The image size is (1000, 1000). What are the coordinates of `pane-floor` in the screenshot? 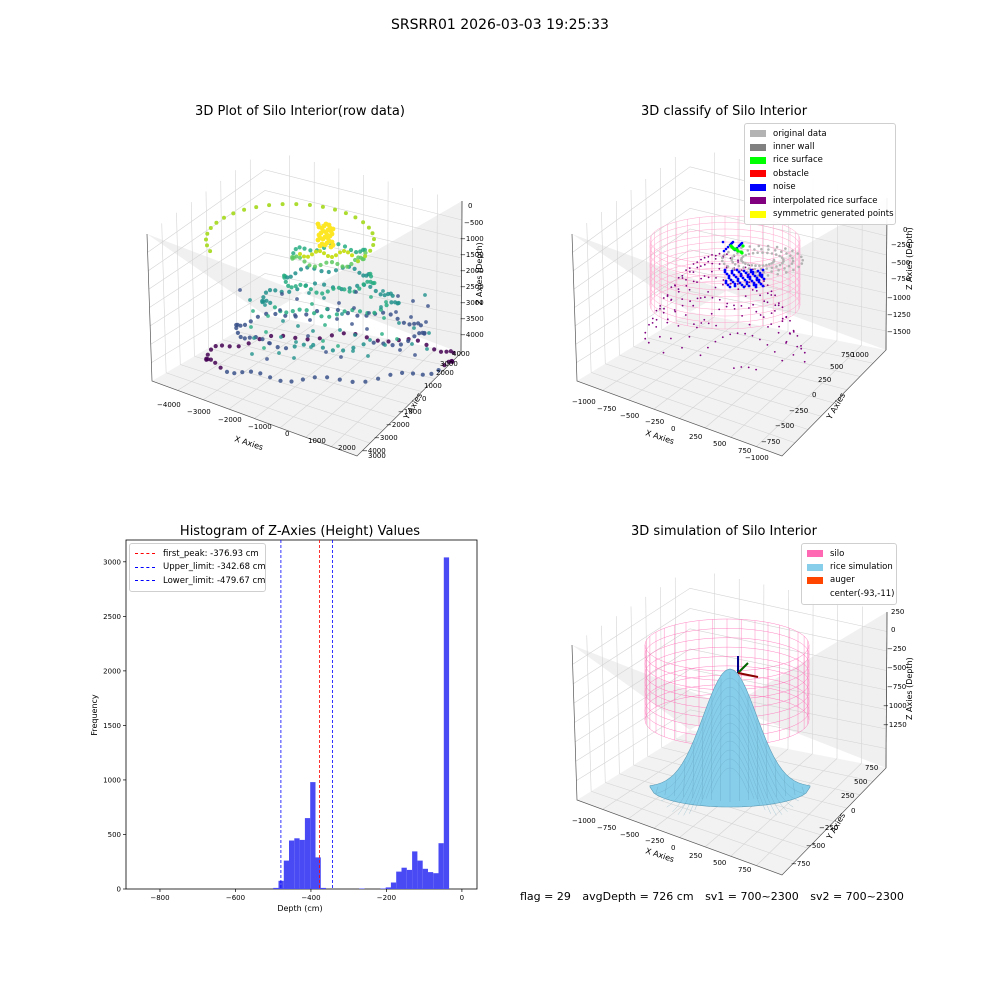 It's located at (731, 384).